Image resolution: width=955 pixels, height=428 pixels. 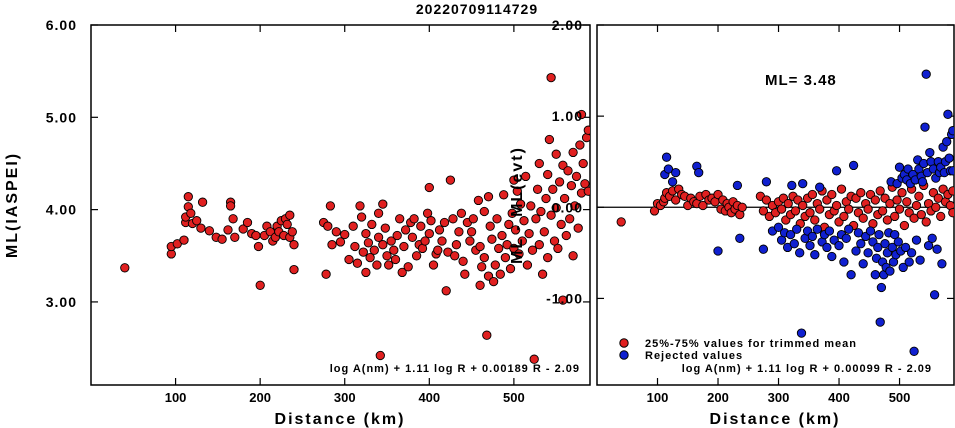 I want to click on left-x-axis-label: Distance (km), so click(x=340, y=419).